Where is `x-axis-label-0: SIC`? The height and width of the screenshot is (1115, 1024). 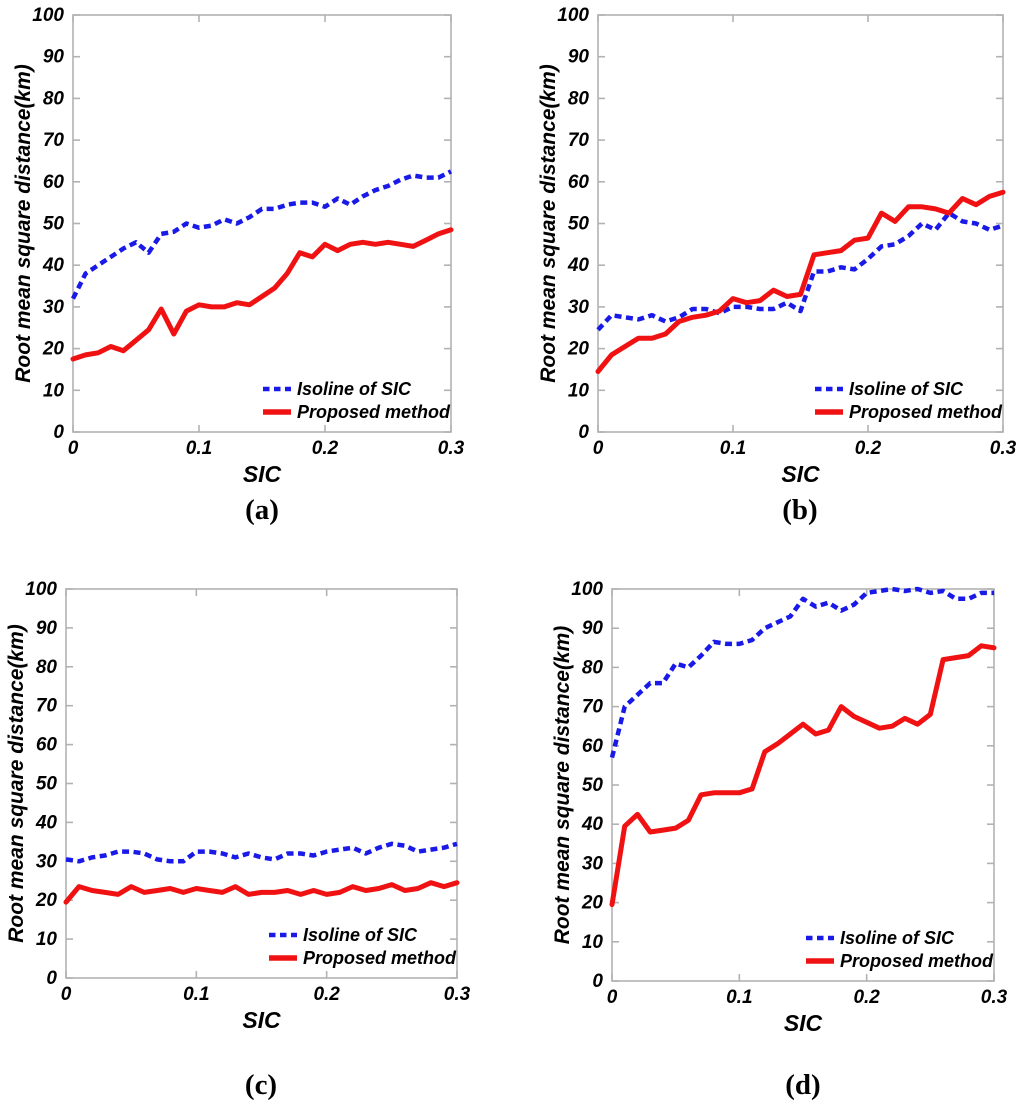 x-axis-label-0: SIC is located at coordinates (262, 474).